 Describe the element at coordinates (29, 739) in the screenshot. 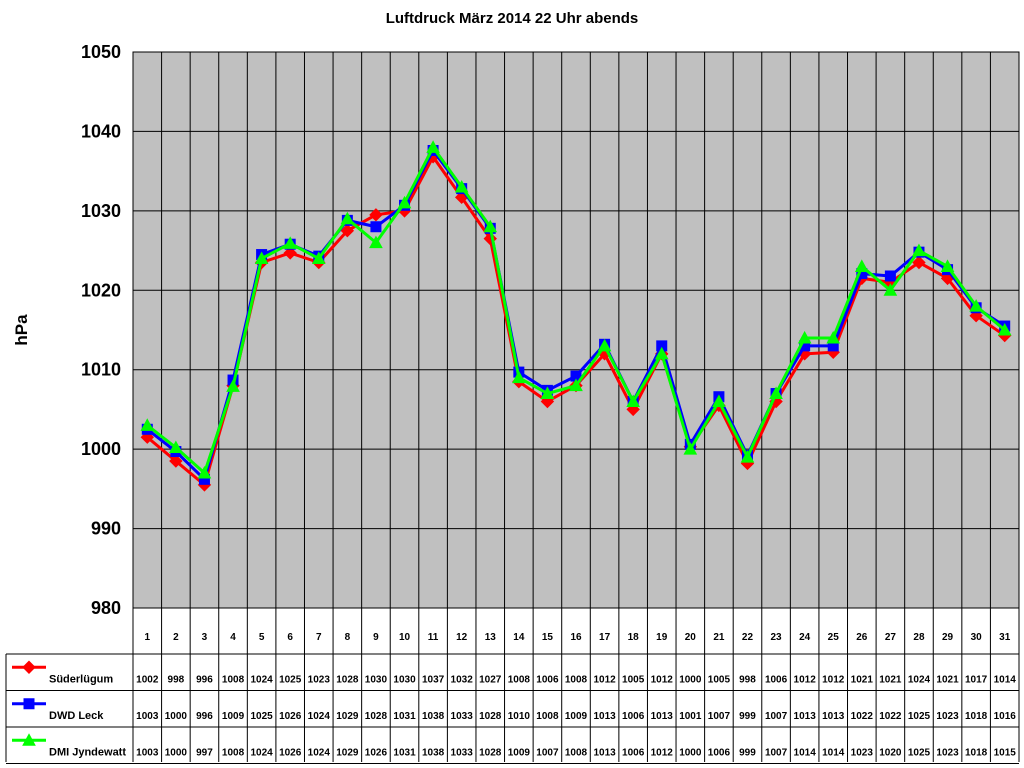

I see `legend-marker` at that location.